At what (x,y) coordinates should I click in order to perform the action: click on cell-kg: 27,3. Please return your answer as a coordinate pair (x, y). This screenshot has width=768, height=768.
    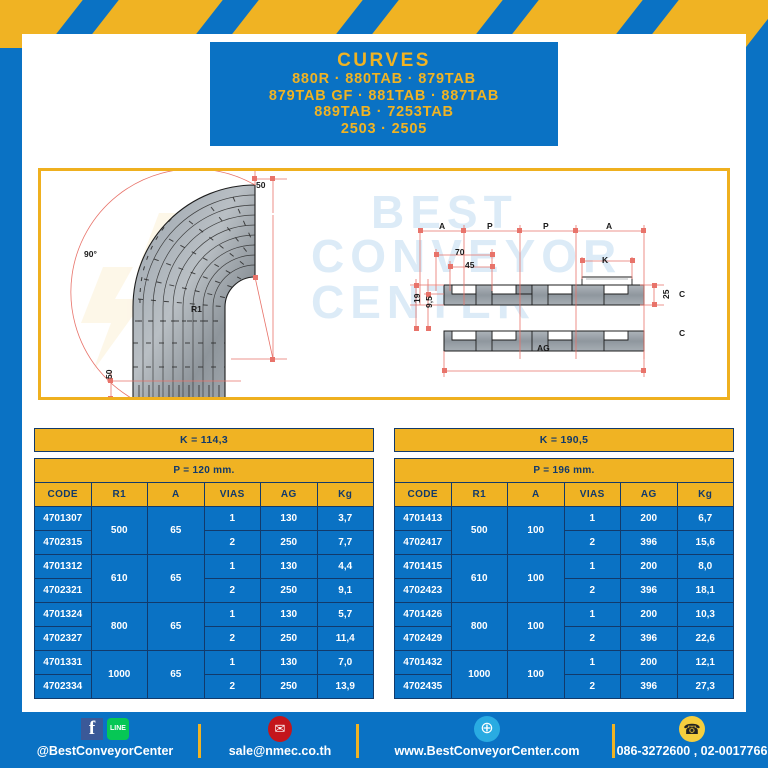
    Looking at the image, I should click on (705, 686).